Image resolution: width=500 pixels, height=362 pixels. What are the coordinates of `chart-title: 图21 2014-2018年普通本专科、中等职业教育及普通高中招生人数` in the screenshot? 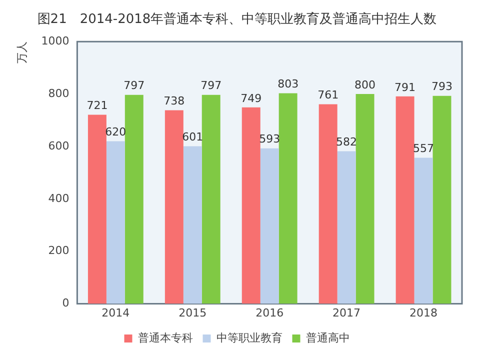 It's located at (237, 19).